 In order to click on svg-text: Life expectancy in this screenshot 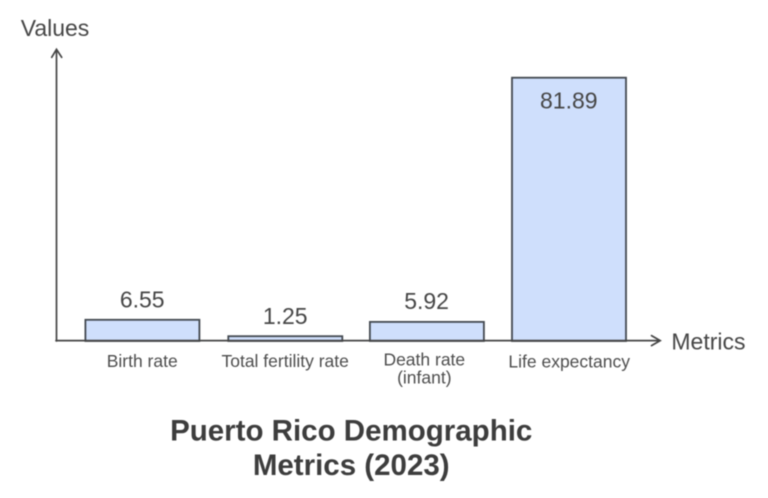, I will do `click(569, 361)`.